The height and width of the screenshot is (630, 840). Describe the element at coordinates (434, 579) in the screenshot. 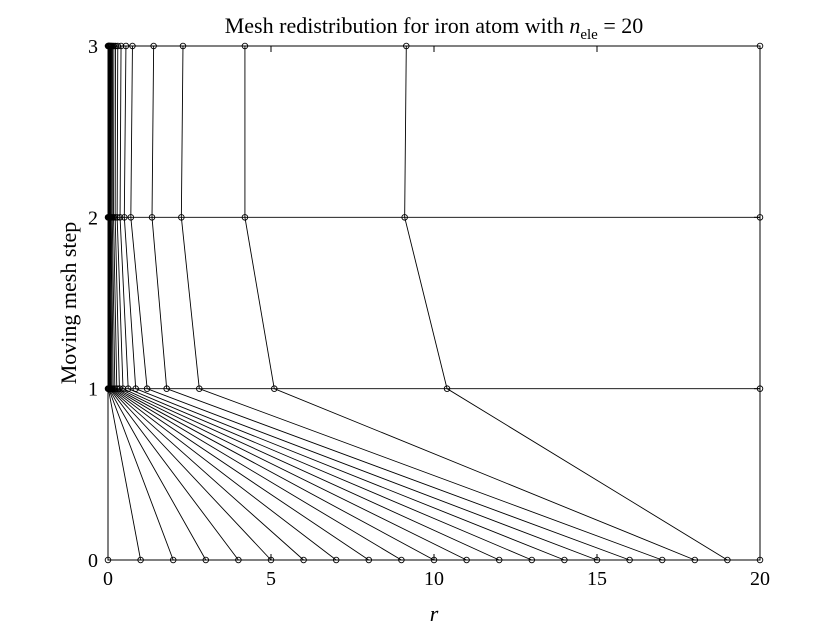

I see `x-tick-label-10: 10` at that location.